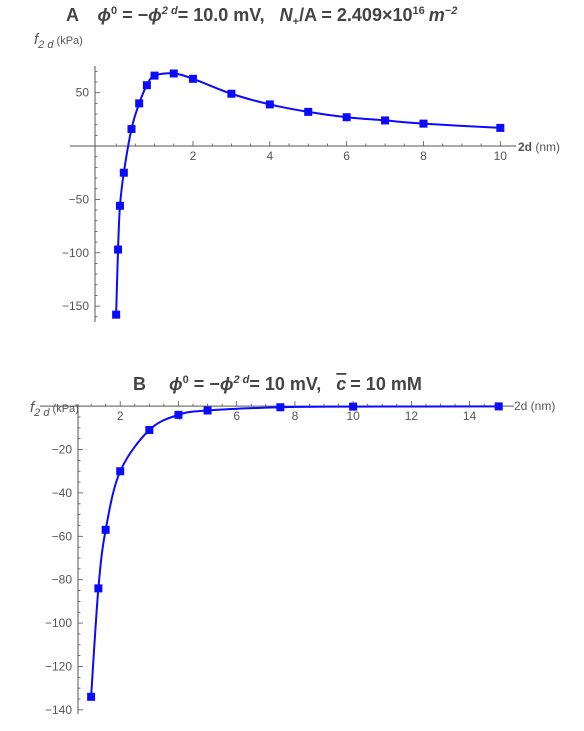  I want to click on chart-b-y-tick-label: −40, so click(62, 493).